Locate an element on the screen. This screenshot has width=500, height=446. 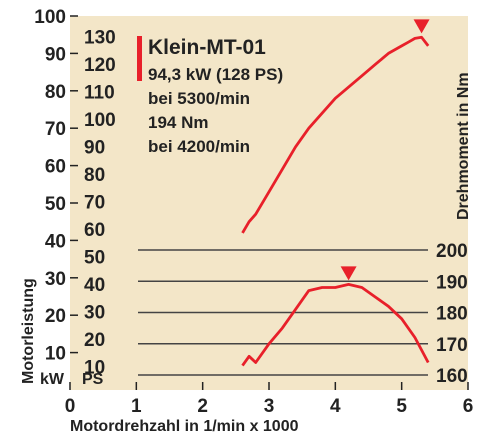
x-axis-title: Motordrehzahl in 1/min x 1000 is located at coordinates (184, 426).